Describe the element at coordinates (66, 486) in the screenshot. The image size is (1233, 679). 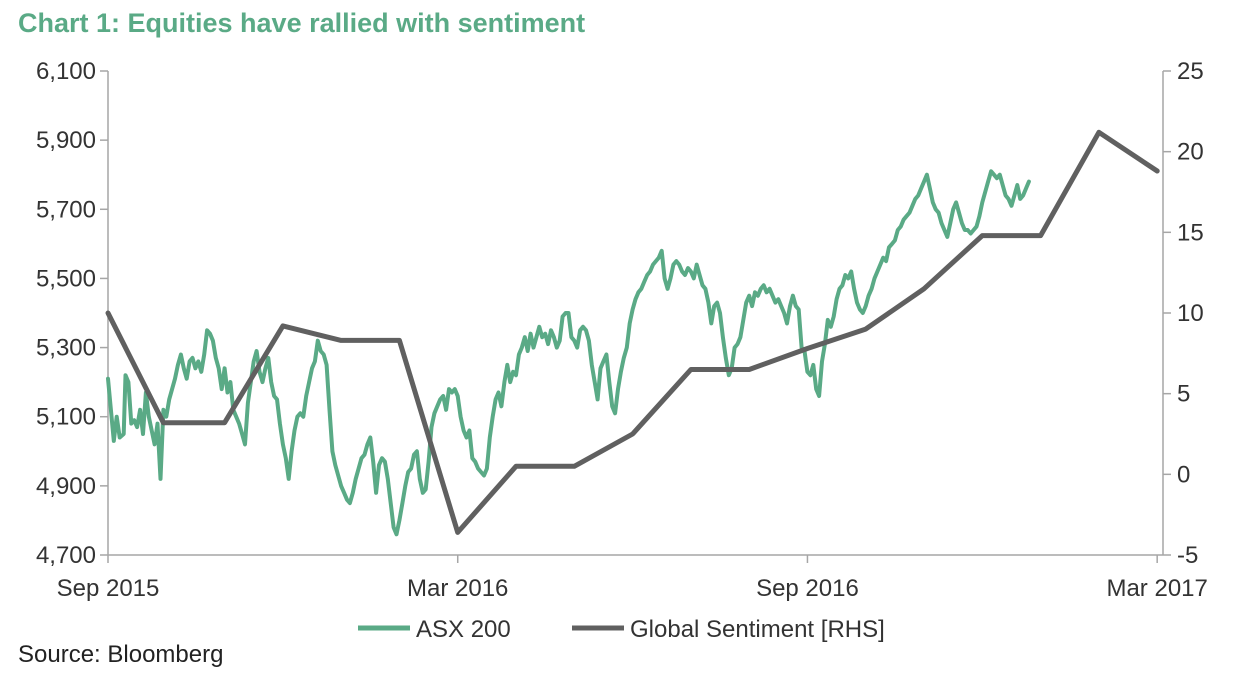
I see `left-tick-label: 4,900` at that location.